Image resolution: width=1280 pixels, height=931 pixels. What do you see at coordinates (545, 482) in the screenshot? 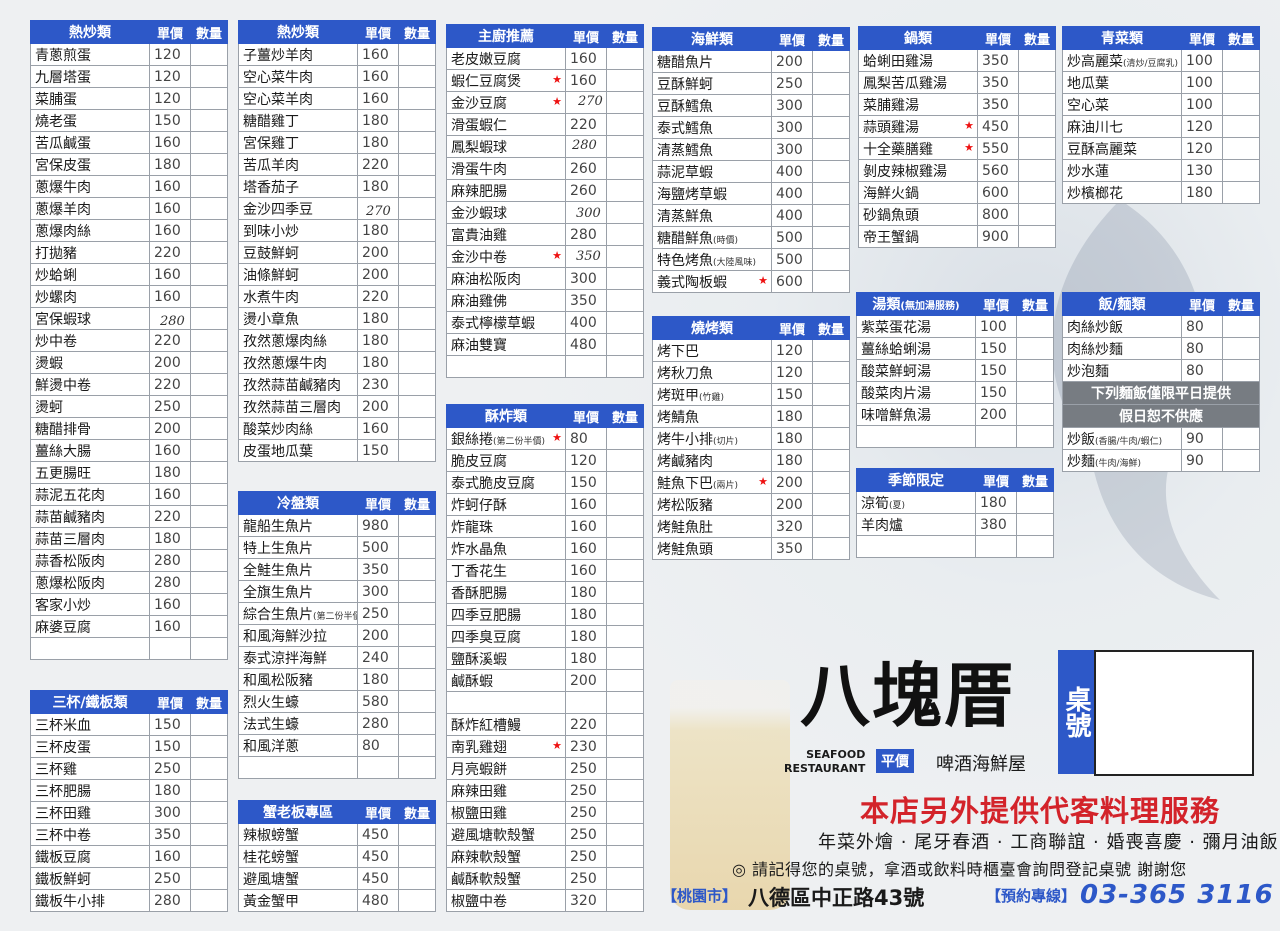
I see `menu-item-row: 泰式脆皮豆腐 150` at bounding box center [545, 482].